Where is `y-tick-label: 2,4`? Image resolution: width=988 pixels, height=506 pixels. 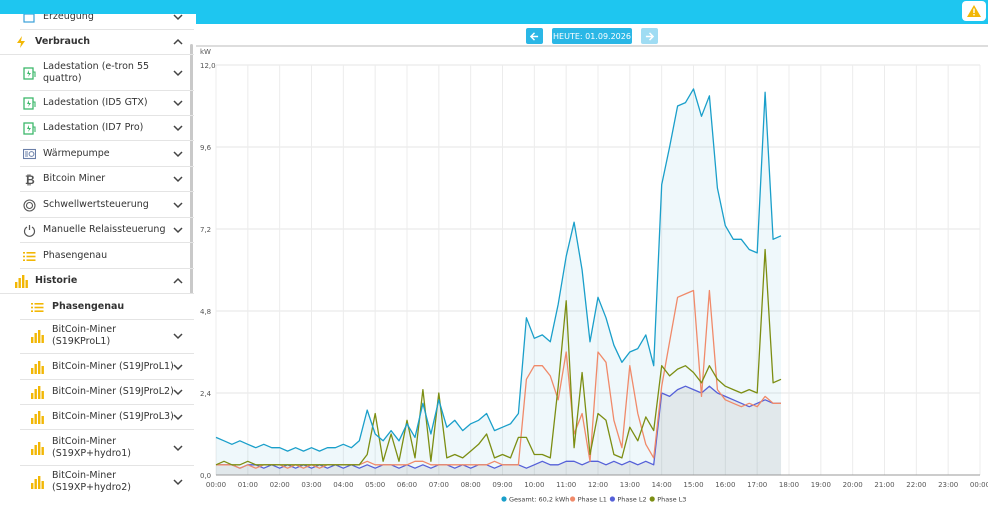
y-tick-label: 2,4 is located at coordinates (206, 394).